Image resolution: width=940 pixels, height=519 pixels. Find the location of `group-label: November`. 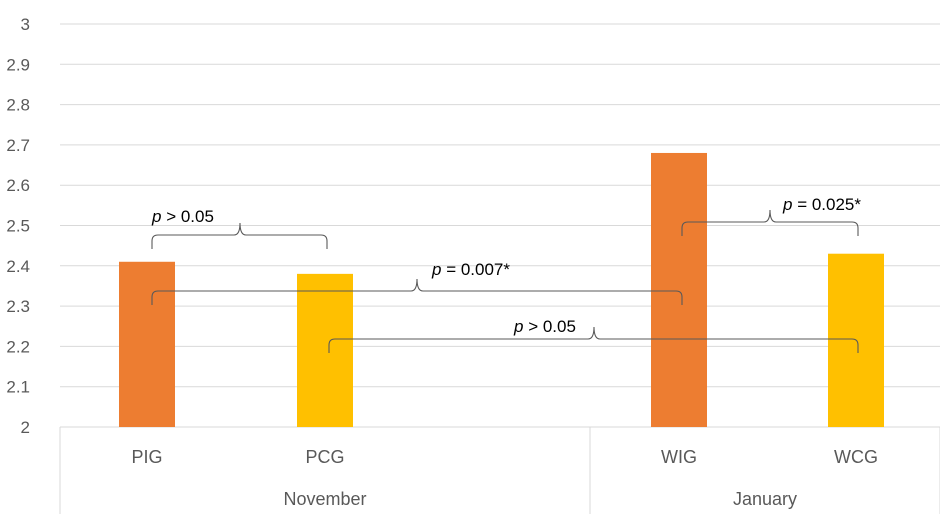

group-label: November is located at coordinates (324, 499).